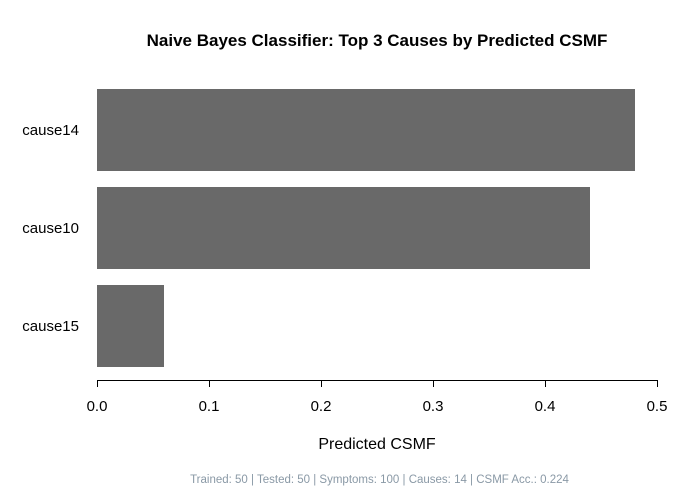 The height and width of the screenshot is (503, 698). Describe the element at coordinates (50, 326) in the screenshot. I see `y-axis-label-cause15: cause15` at that location.